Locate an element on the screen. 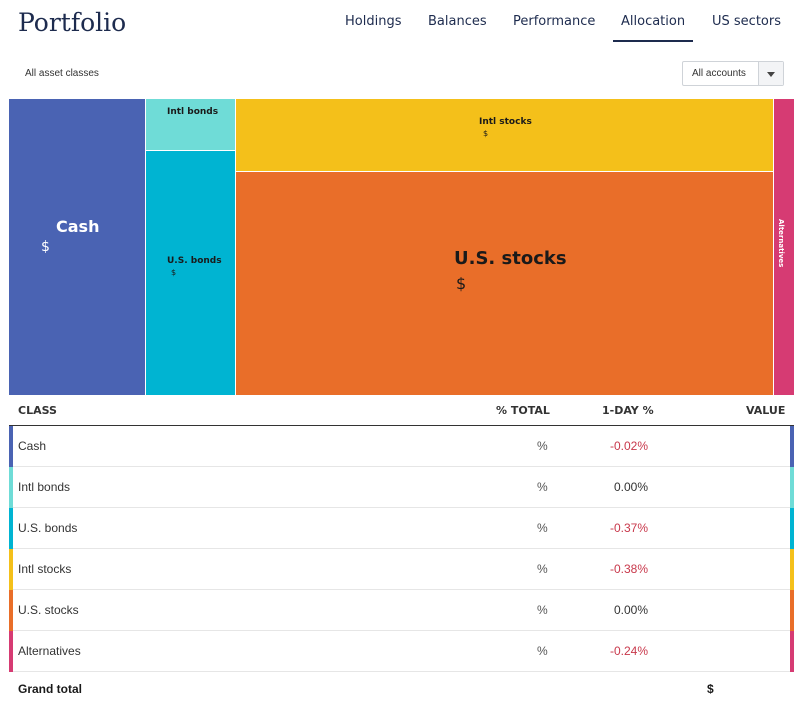  treemap-tile-cash: Cash $ is located at coordinates (77, 247).